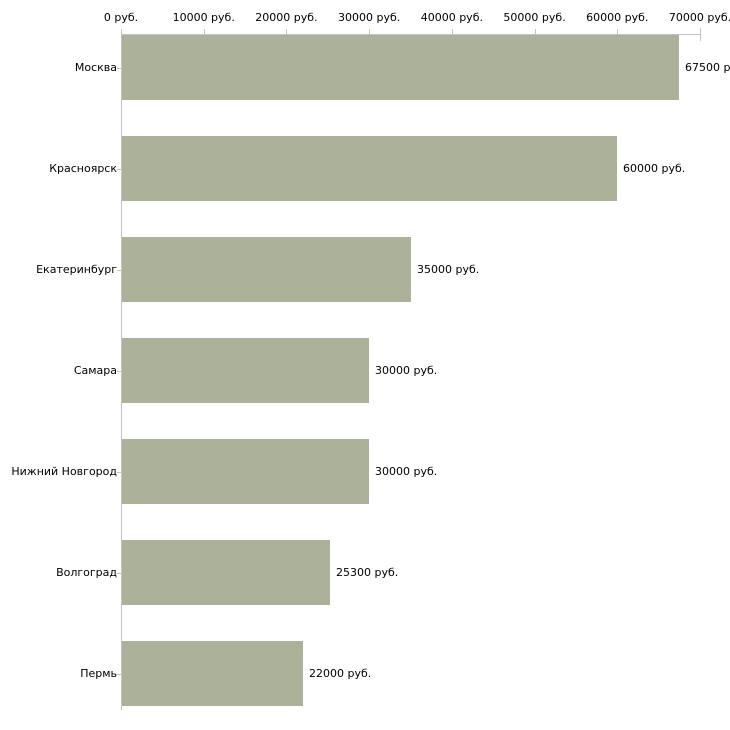  Describe the element at coordinates (121, 17) in the screenshot. I see `x-axis-tick-label: 0 руб.` at that location.